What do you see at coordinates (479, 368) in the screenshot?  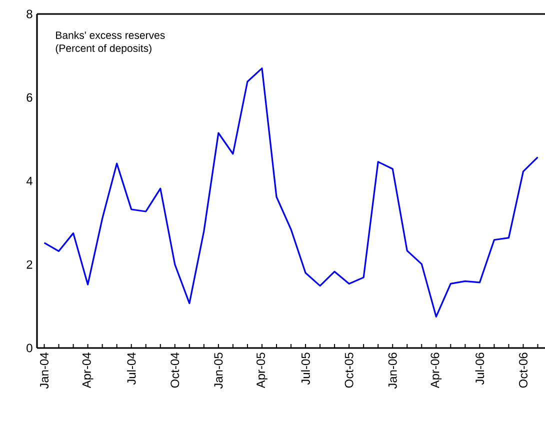 I see `x-tick-label: Jul-06` at bounding box center [479, 368].